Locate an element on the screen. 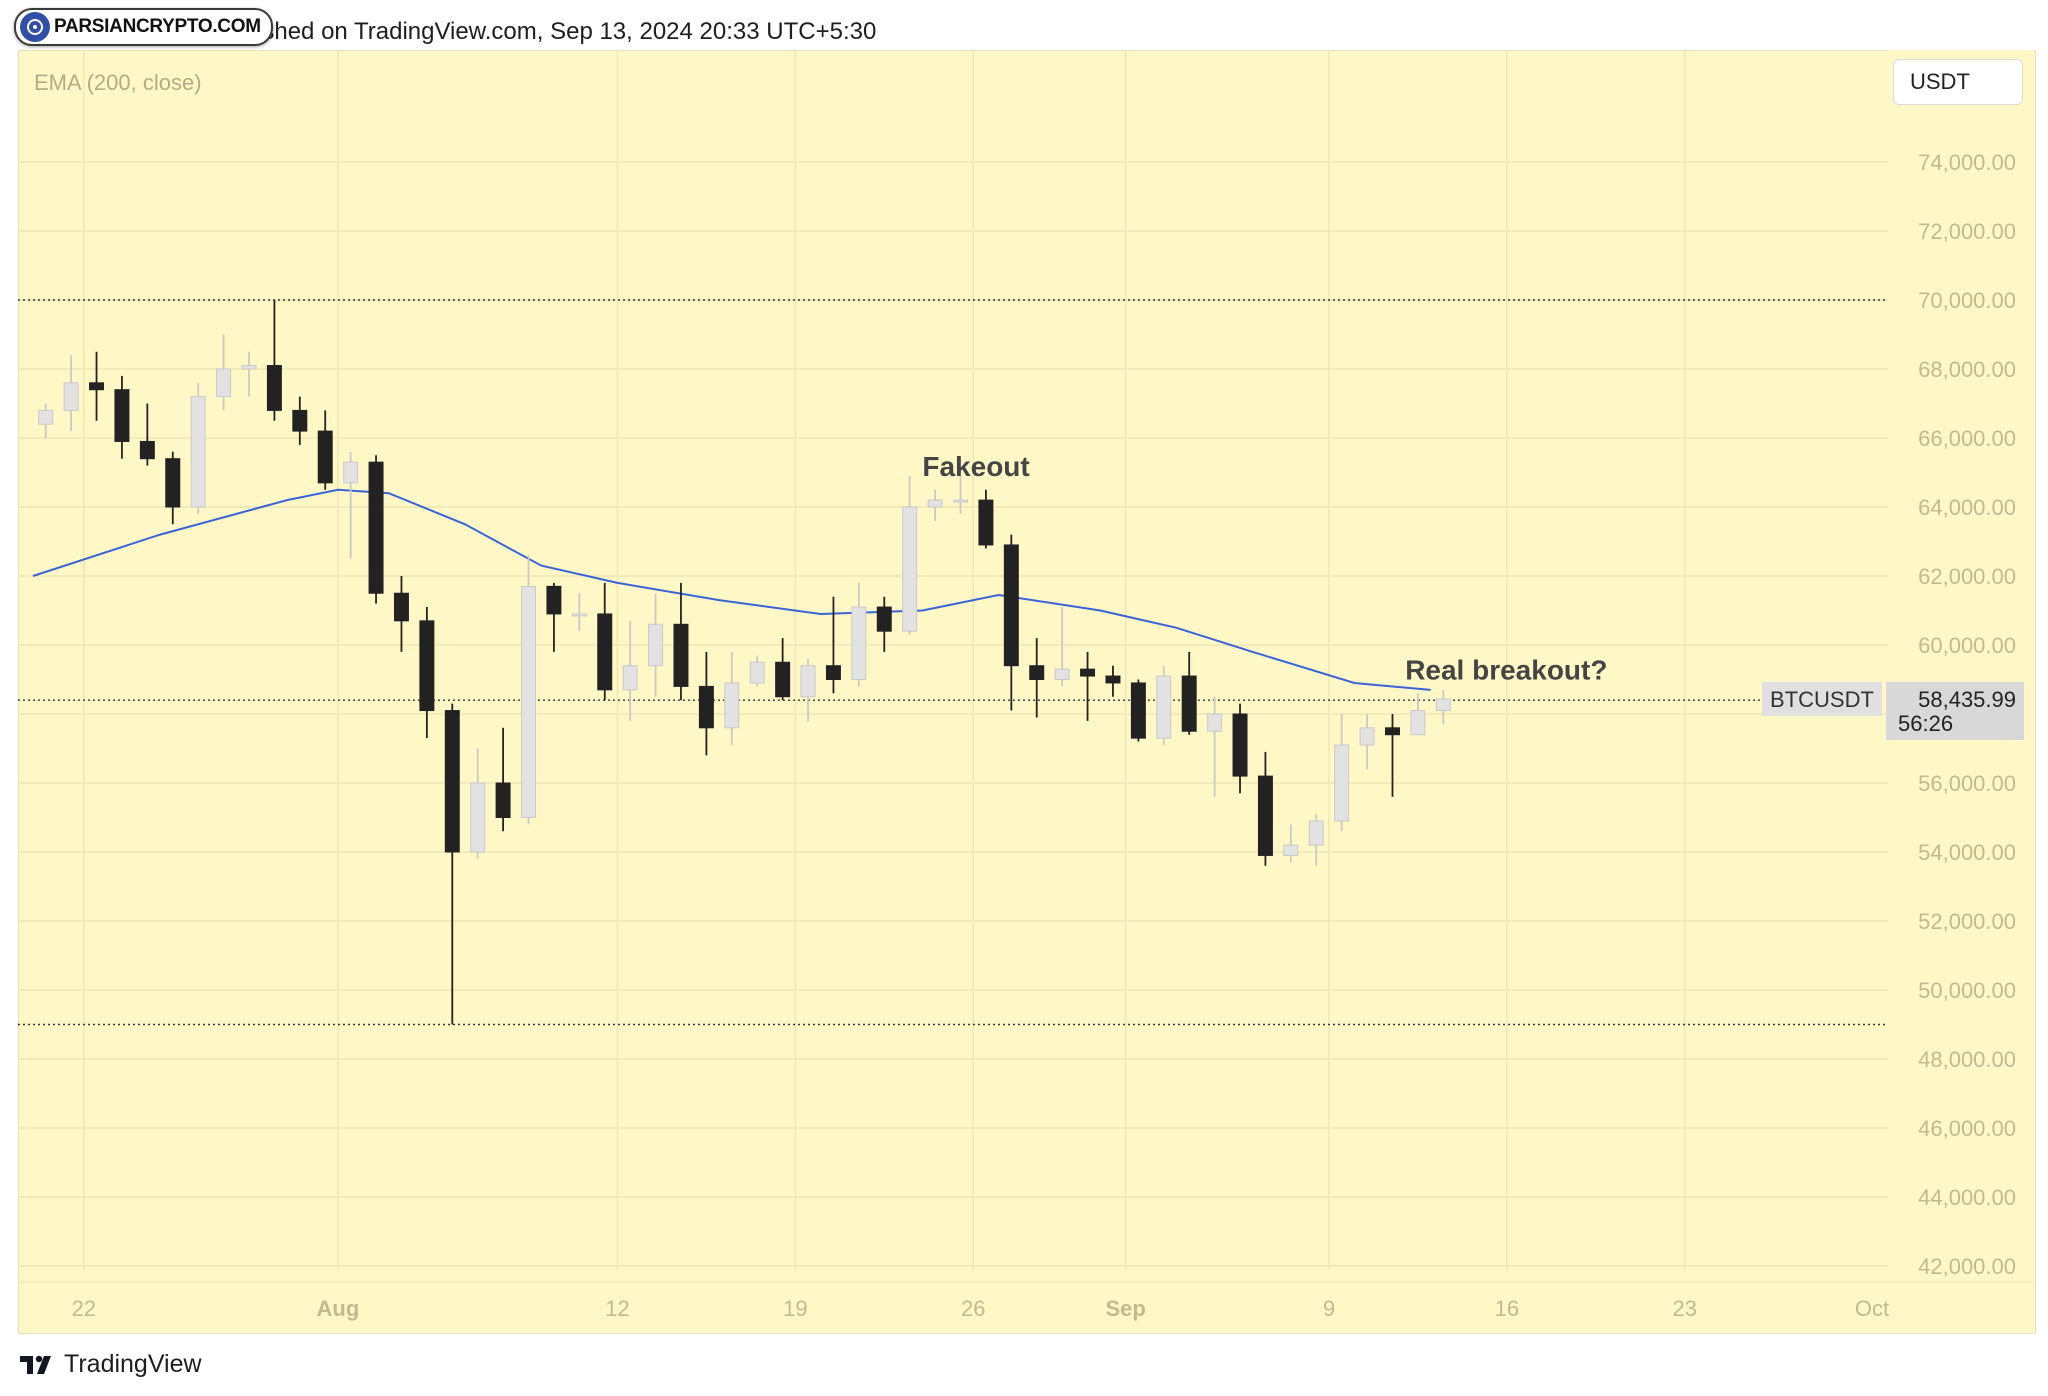  tradingview-logo-icon is located at coordinates (35, 1364).